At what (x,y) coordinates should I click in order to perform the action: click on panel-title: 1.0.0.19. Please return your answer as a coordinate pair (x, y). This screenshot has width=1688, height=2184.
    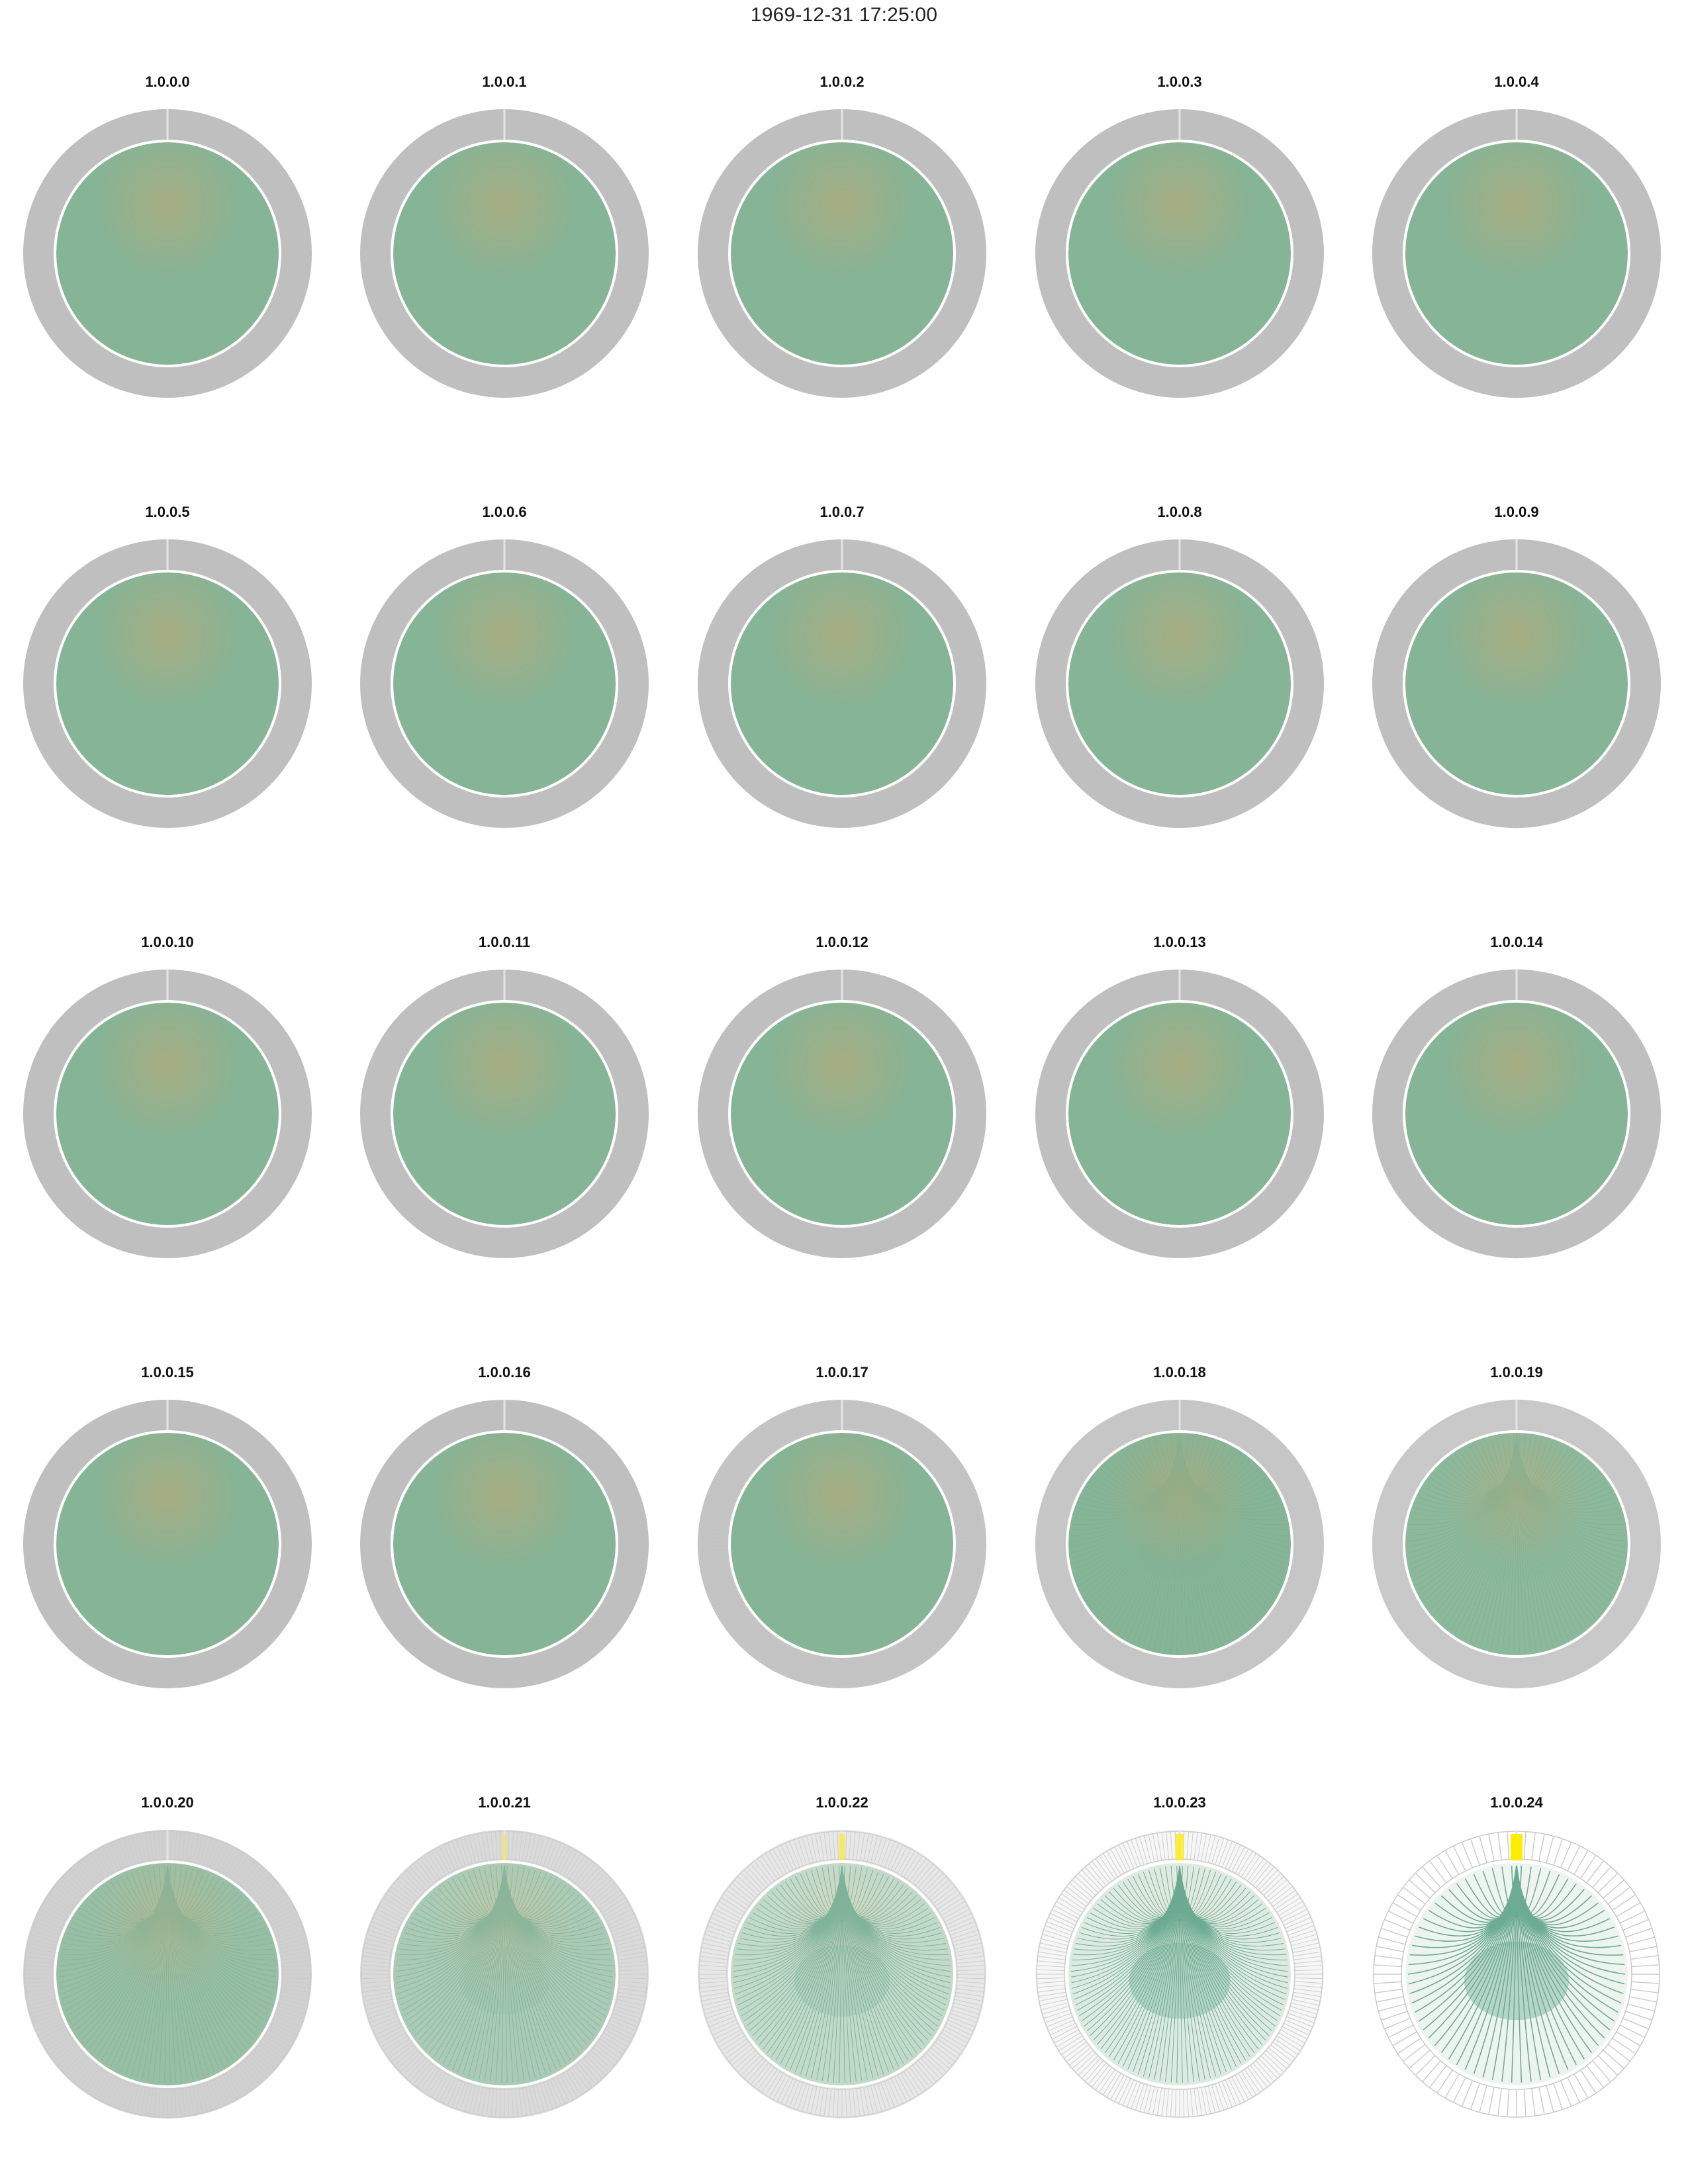
    Looking at the image, I should click on (1516, 1373).